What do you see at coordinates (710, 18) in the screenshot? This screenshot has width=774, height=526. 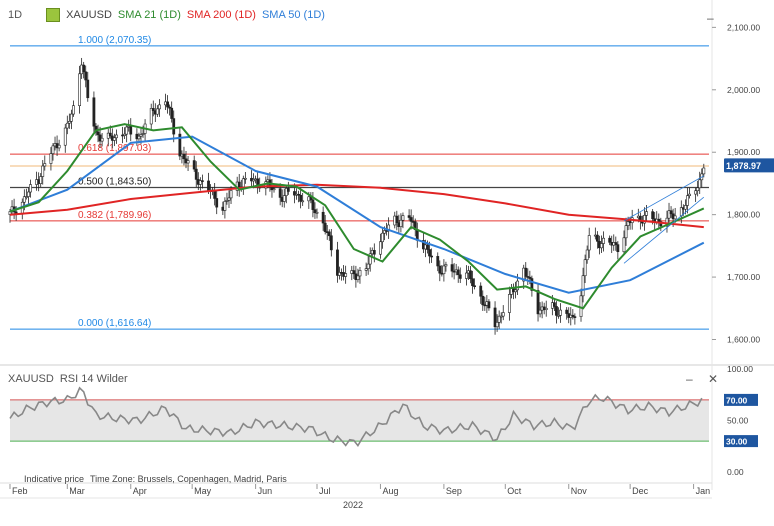 I see `main-minimize-icon: –` at bounding box center [710, 18].